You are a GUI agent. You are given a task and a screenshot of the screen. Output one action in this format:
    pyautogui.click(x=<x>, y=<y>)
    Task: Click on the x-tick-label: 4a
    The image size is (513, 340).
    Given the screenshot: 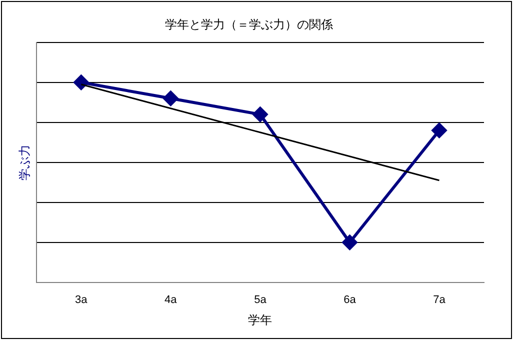 What is the action you would take?
    pyautogui.click(x=171, y=300)
    